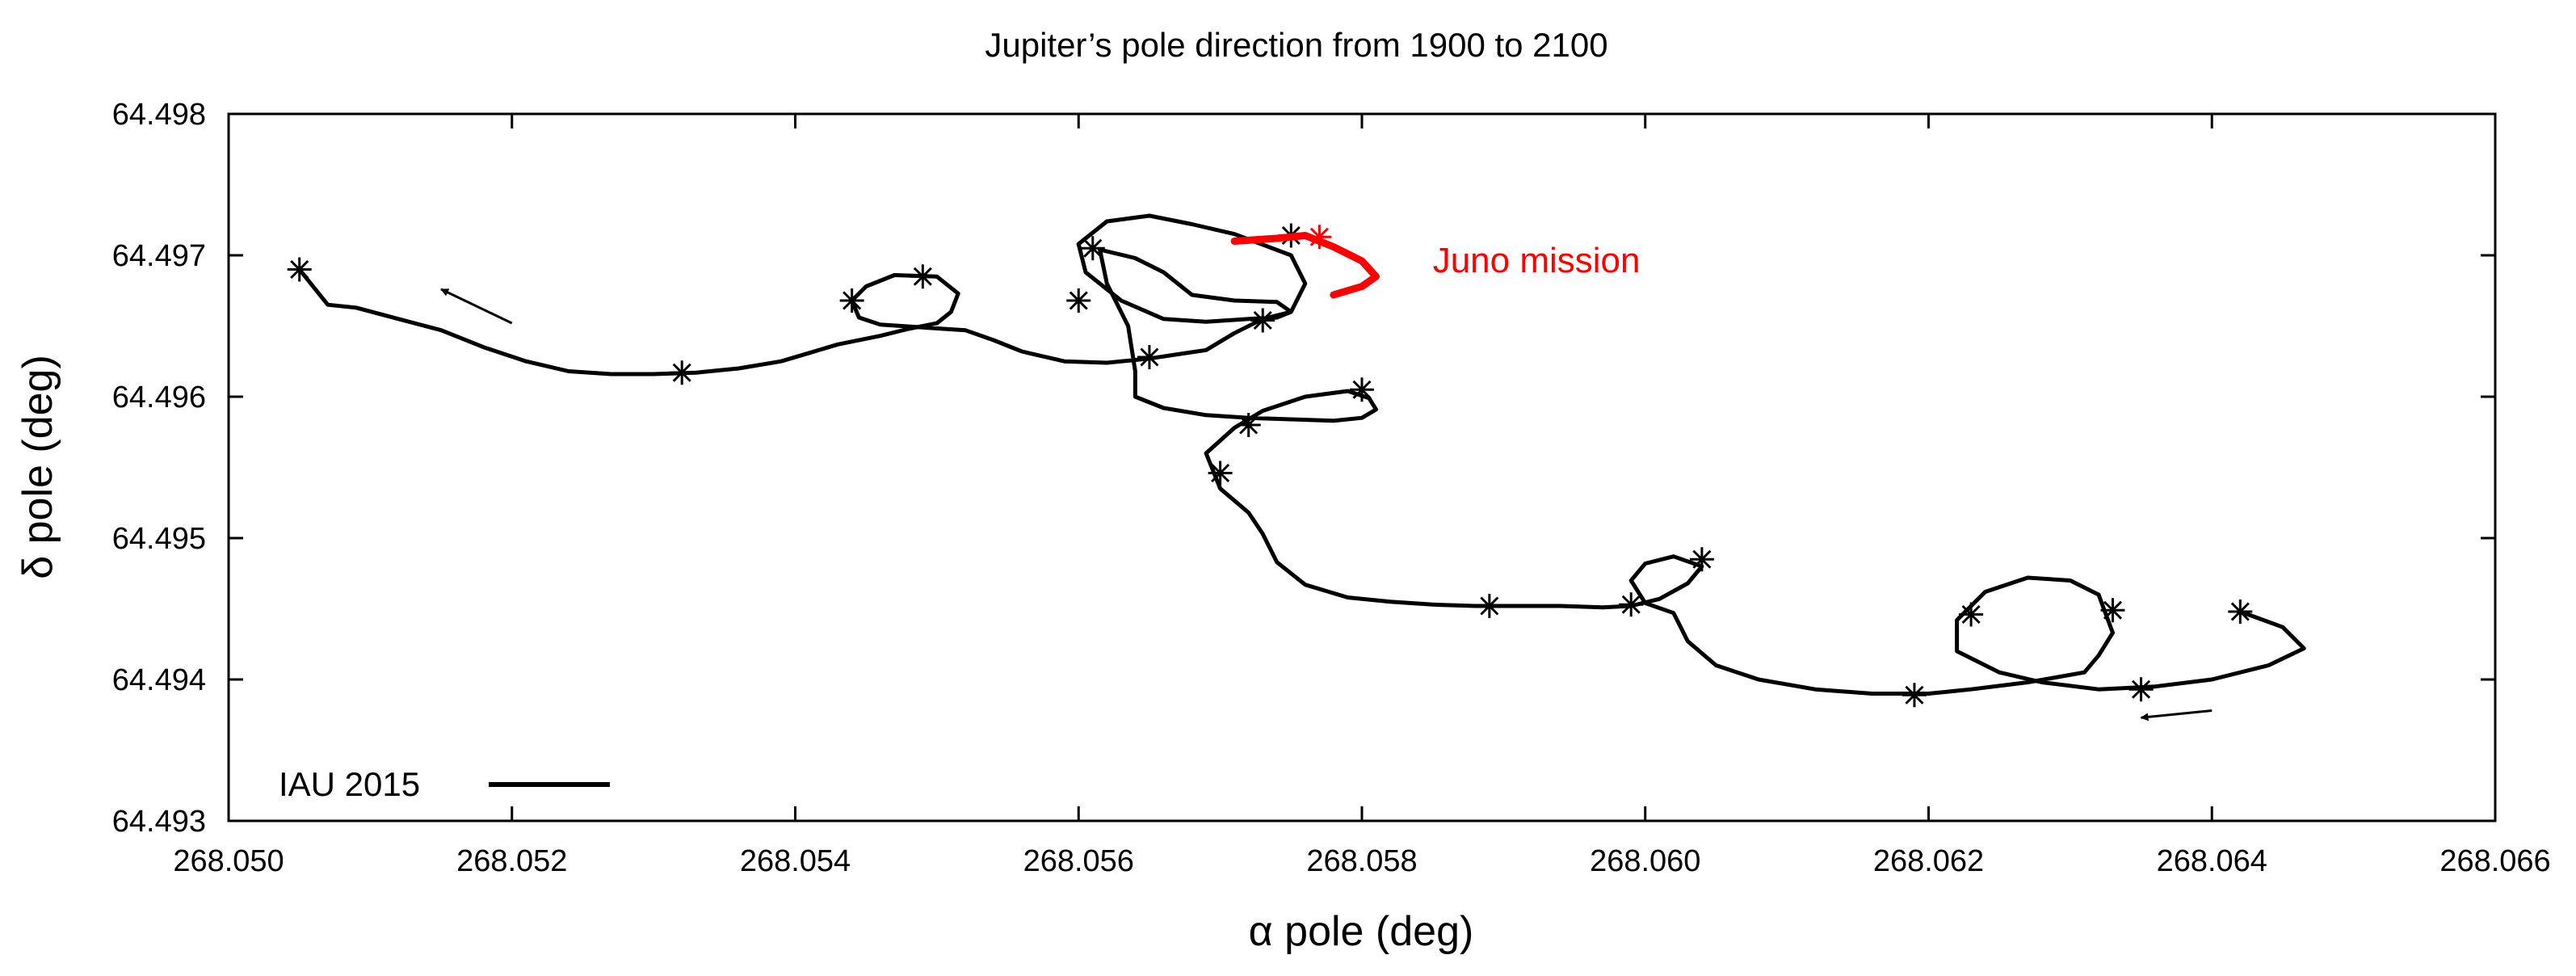  Describe the element at coordinates (1928, 861) in the screenshot. I see `x-tick-label: 268.062` at that location.